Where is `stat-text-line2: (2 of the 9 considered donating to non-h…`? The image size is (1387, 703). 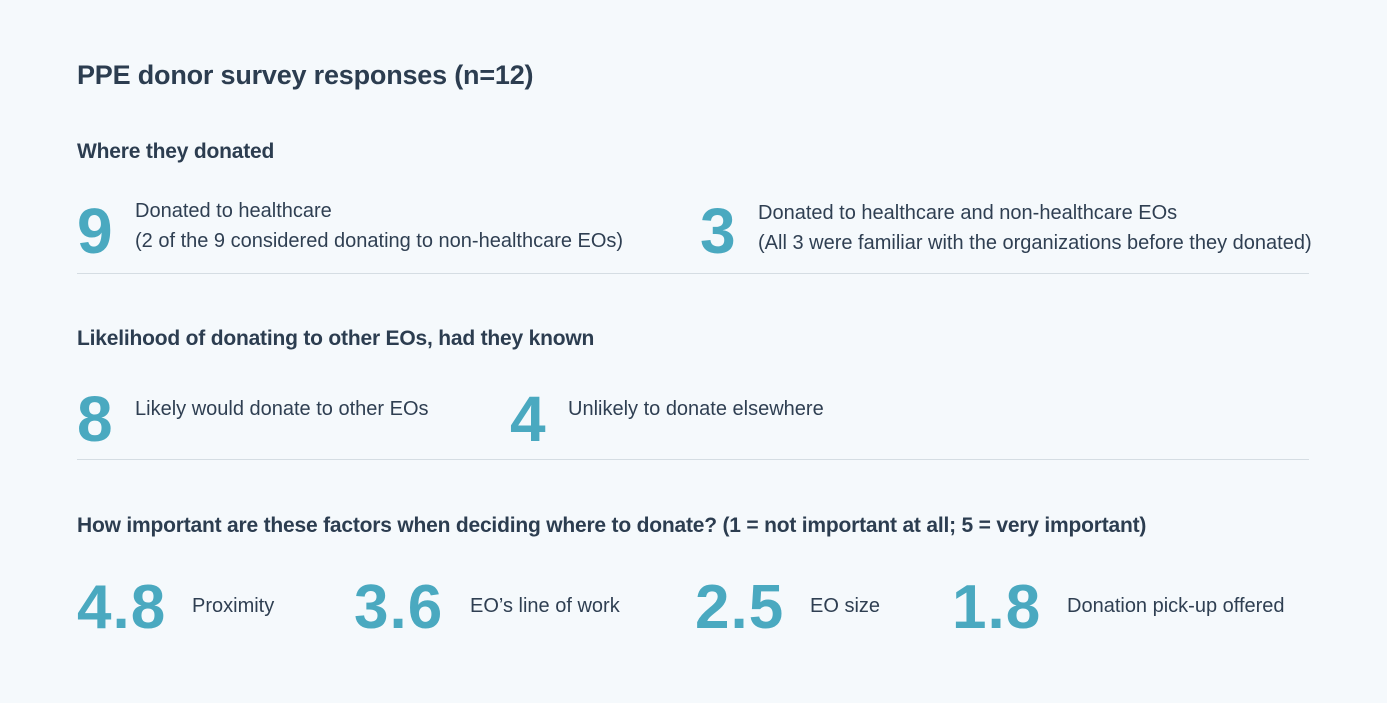 stat-text-line2: (2 of the 9 considered donating to non-h… is located at coordinates (379, 241).